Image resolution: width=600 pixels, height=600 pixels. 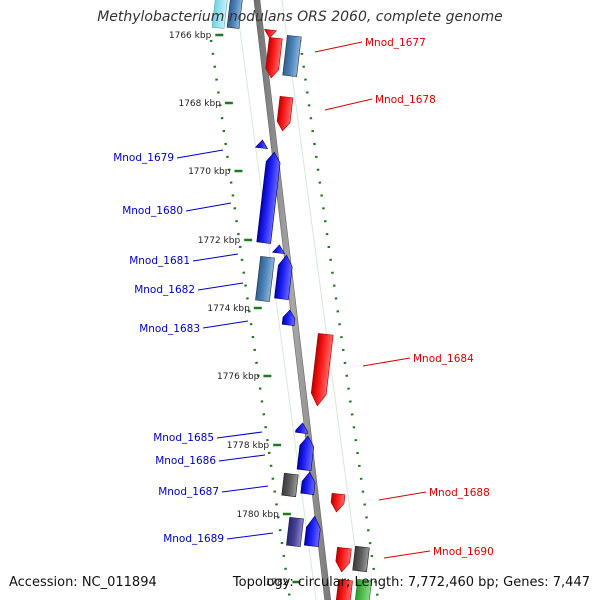 I want to click on gene-label-mnod-1687: Mnod_1687, so click(x=188, y=492).